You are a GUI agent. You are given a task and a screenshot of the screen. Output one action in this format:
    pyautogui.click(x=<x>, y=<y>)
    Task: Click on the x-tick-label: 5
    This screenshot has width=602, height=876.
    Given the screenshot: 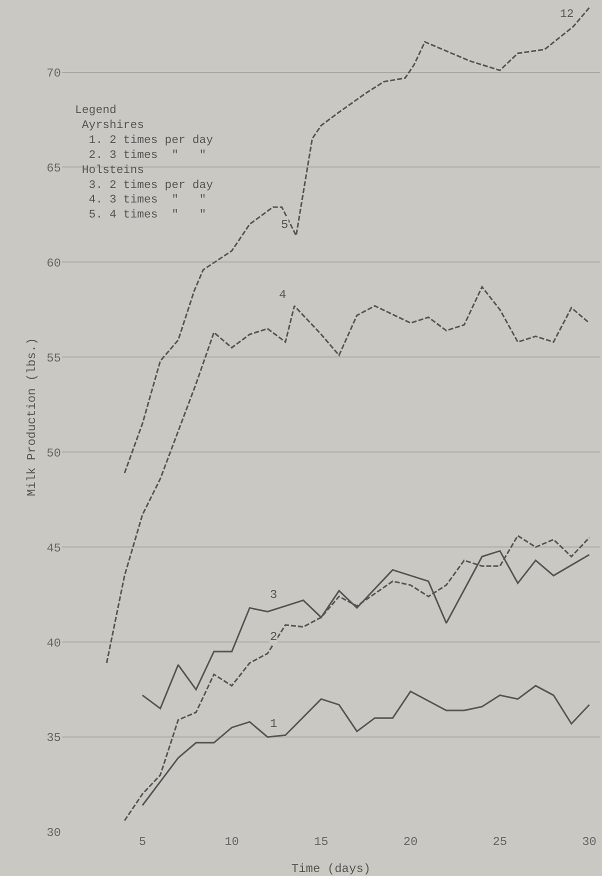 What is the action you would take?
    pyautogui.click(x=142, y=842)
    